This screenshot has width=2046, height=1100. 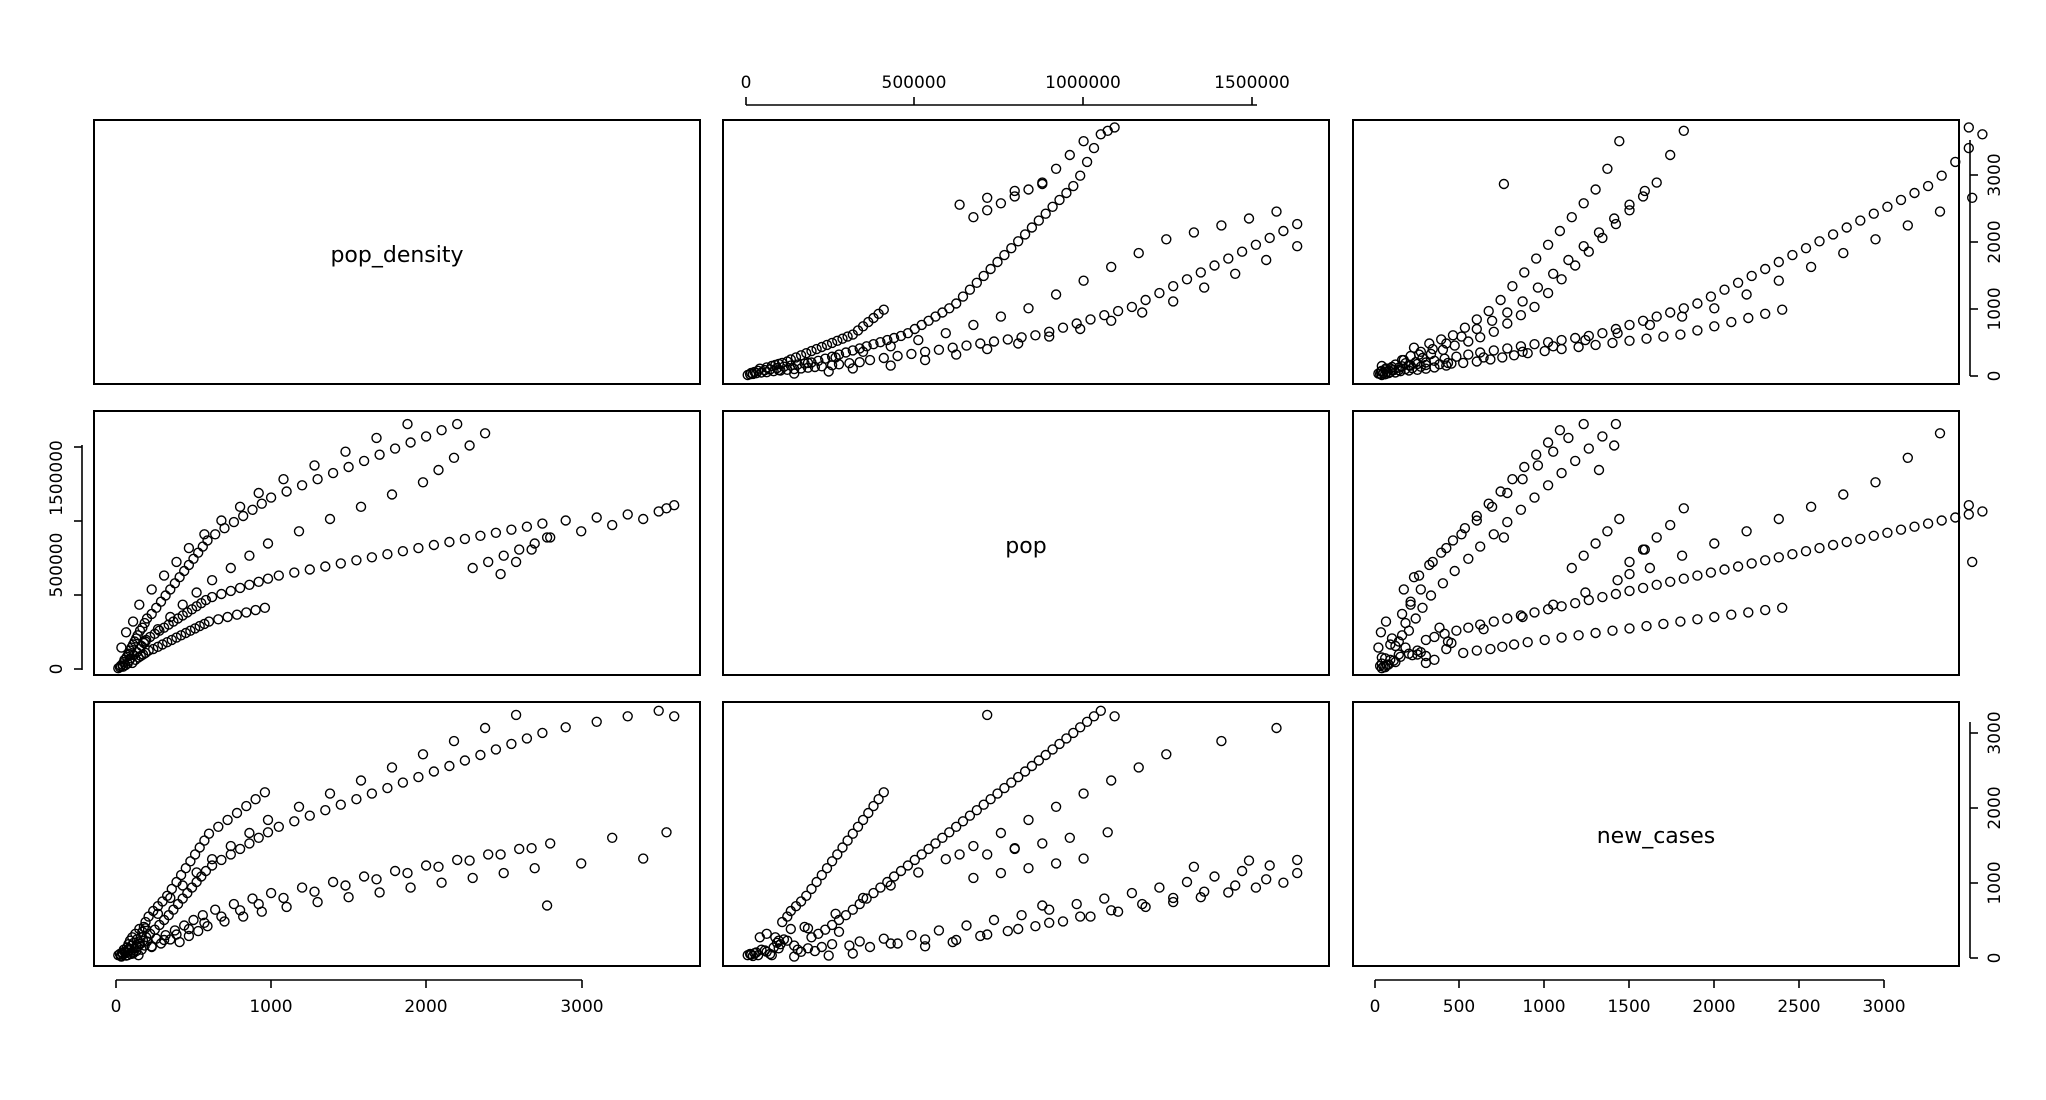 I want to click on tick-label: 3000, so click(x=1883, y=1007).